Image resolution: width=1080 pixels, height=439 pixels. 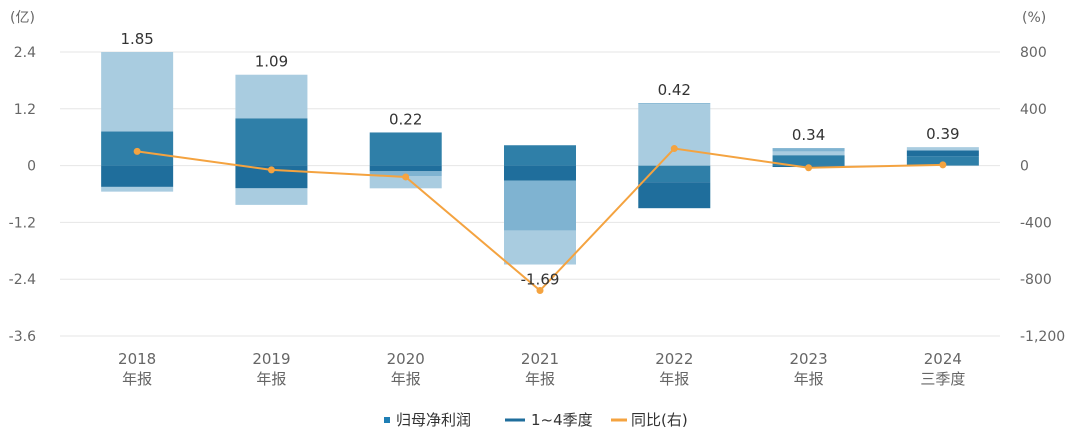 What do you see at coordinates (31, 167) in the screenshot?
I see `left-tick-label: 0` at bounding box center [31, 167].